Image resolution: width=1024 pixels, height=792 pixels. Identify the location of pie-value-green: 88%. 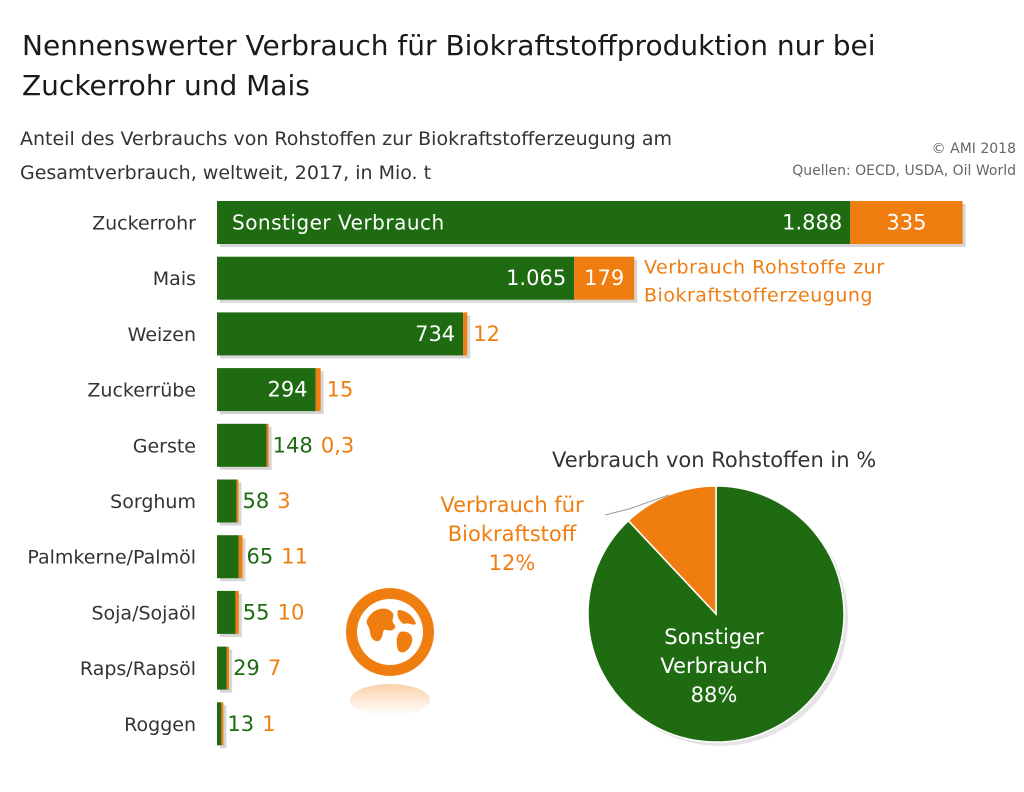
(714, 695).